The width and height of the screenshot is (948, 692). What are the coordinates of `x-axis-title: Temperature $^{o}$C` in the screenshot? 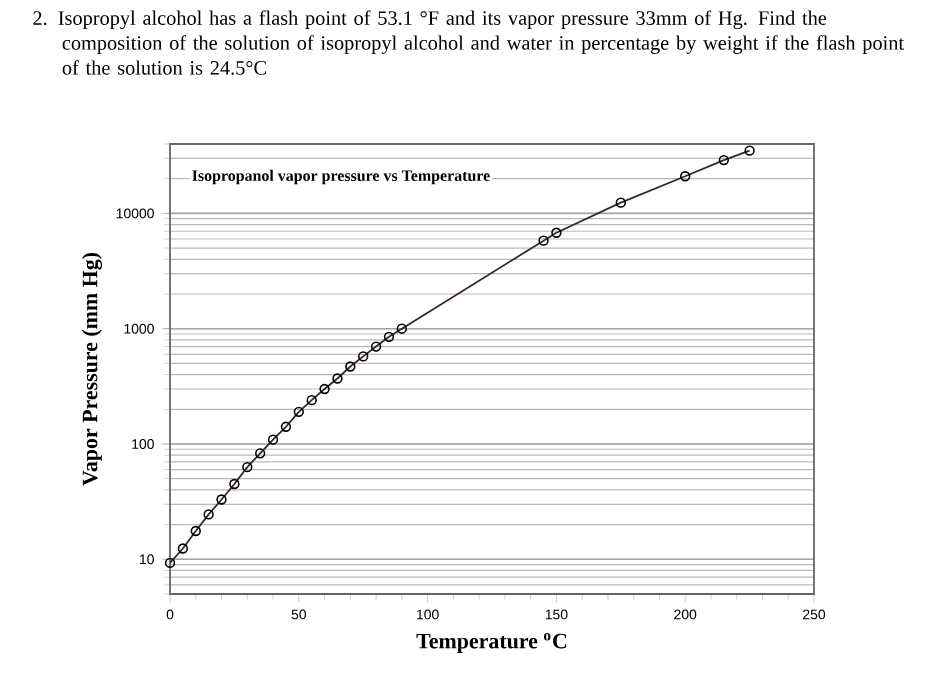 It's located at (491, 643).